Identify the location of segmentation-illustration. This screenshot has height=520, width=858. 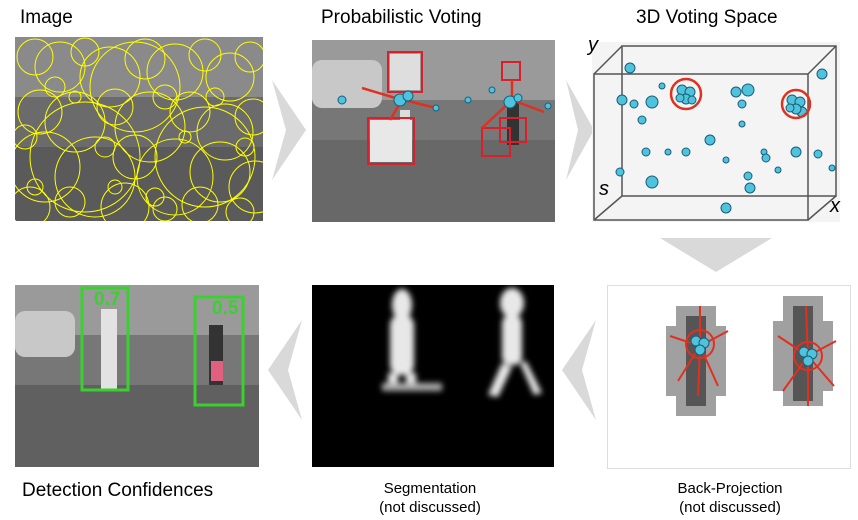
(462, 342).